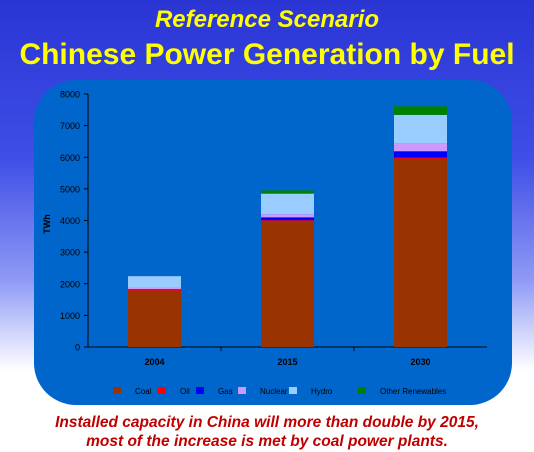  Describe the element at coordinates (70, 126) in the screenshot. I see `y-tick-label: 7000` at that location.